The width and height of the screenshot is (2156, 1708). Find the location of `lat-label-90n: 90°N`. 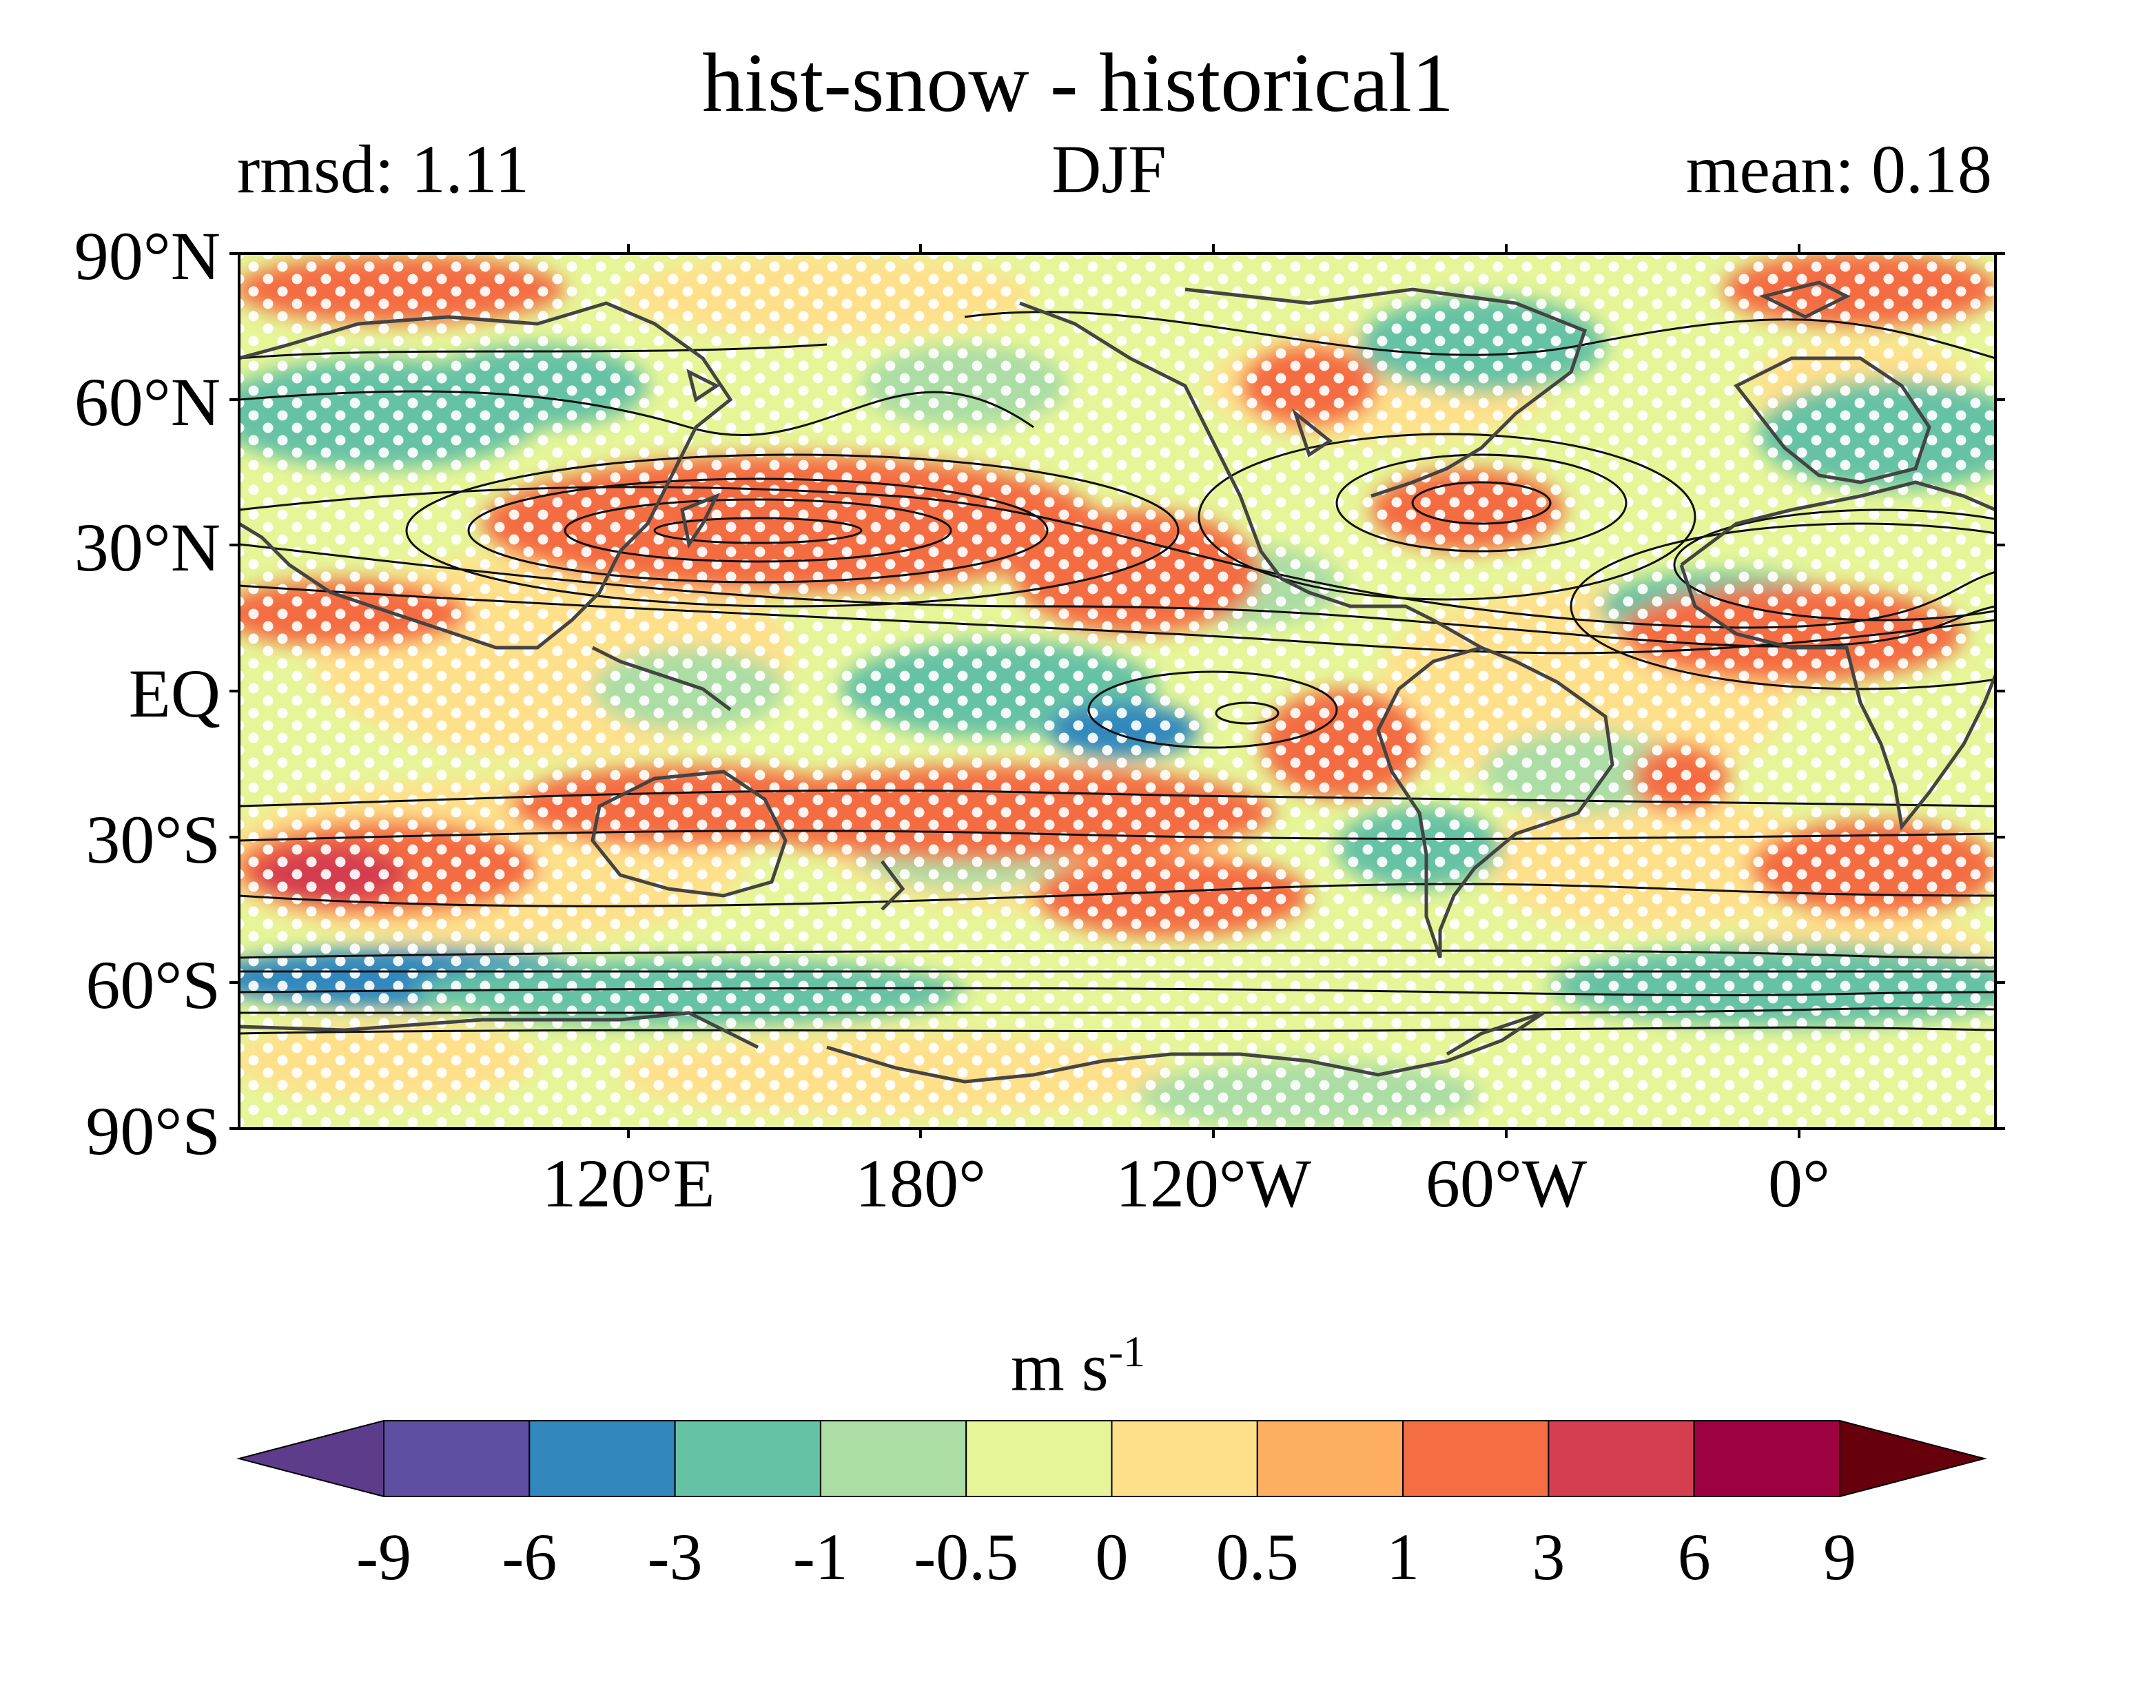

lat-label-90n: 90°N is located at coordinates (147, 256).